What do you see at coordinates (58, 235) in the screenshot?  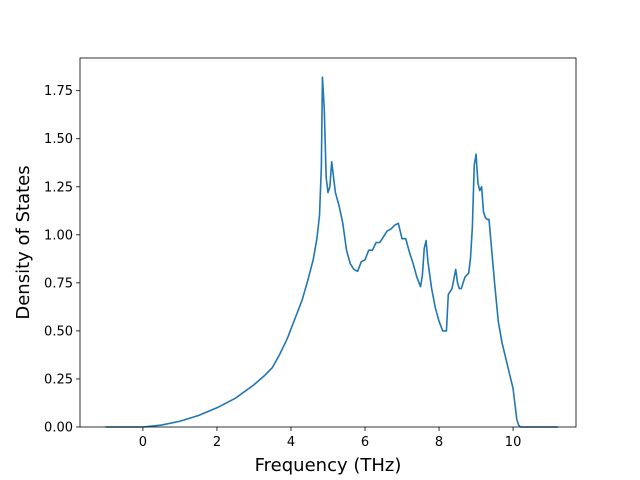 I see `y-tick-label: 1.00` at bounding box center [58, 235].